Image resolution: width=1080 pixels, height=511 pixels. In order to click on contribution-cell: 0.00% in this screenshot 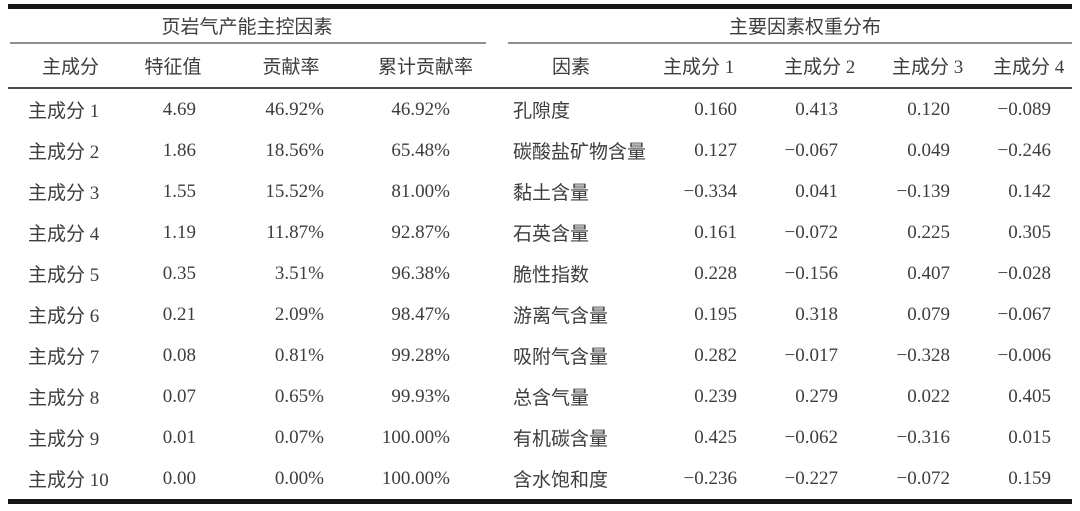, I will do `click(299, 478)`.